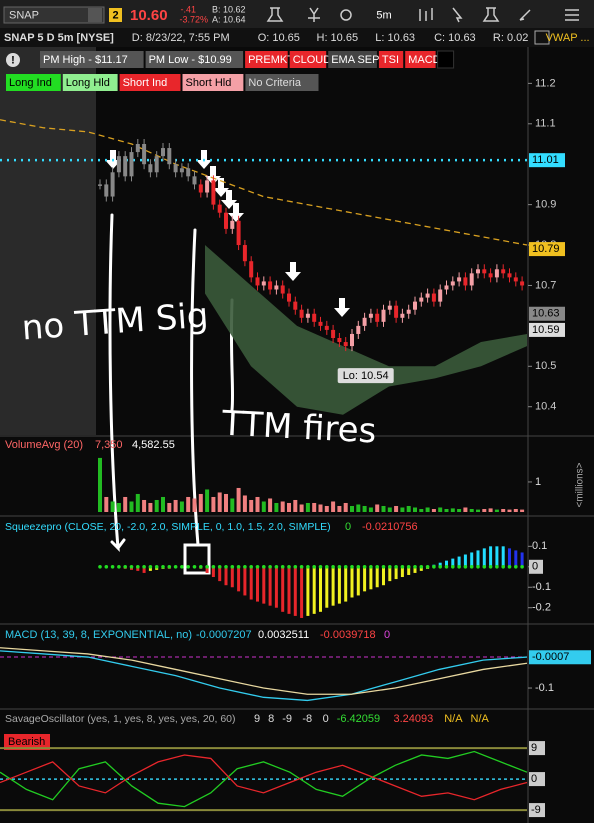  Describe the element at coordinates (190, 60) in the screenshot. I see `criteria-label: PM Low - $10.99` at that location.